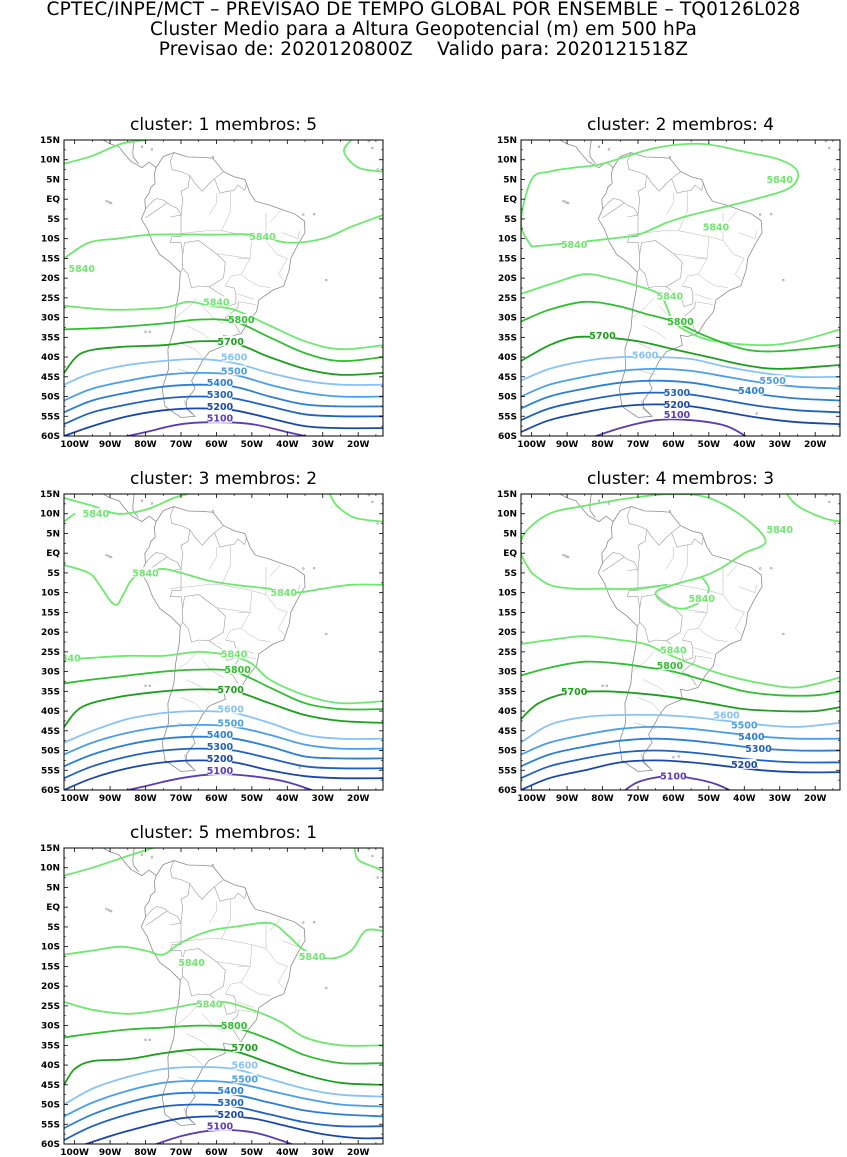 The image size is (847, 1157). Describe the element at coordinates (507, 240) in the screenshot. I see `lat-label: 10S` at that location.